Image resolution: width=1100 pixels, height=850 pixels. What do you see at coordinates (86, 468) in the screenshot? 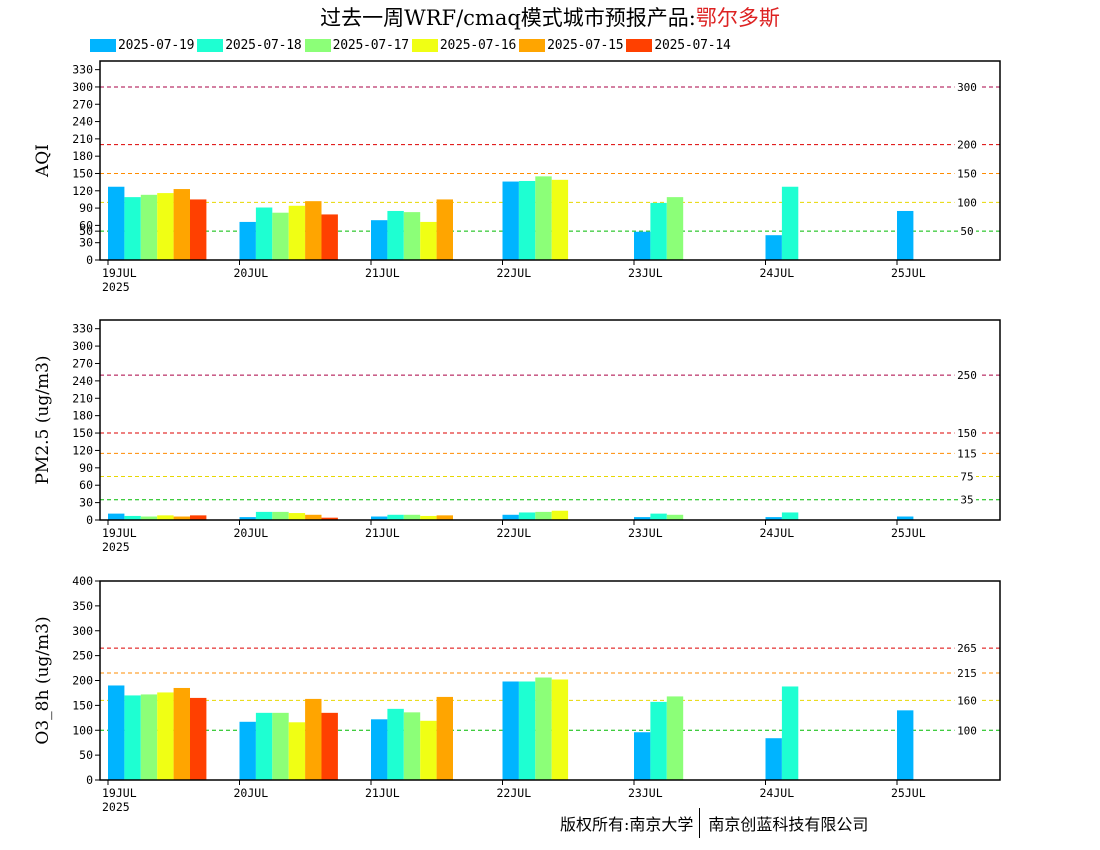
I see `y-tick-label: 90` at bounding box center [86, 468].